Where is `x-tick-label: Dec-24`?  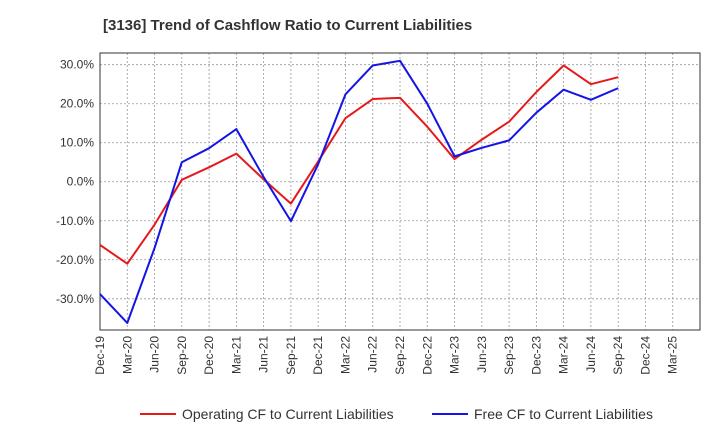
x-tick-label: Dec-24 is located at coordinates (645, 355).